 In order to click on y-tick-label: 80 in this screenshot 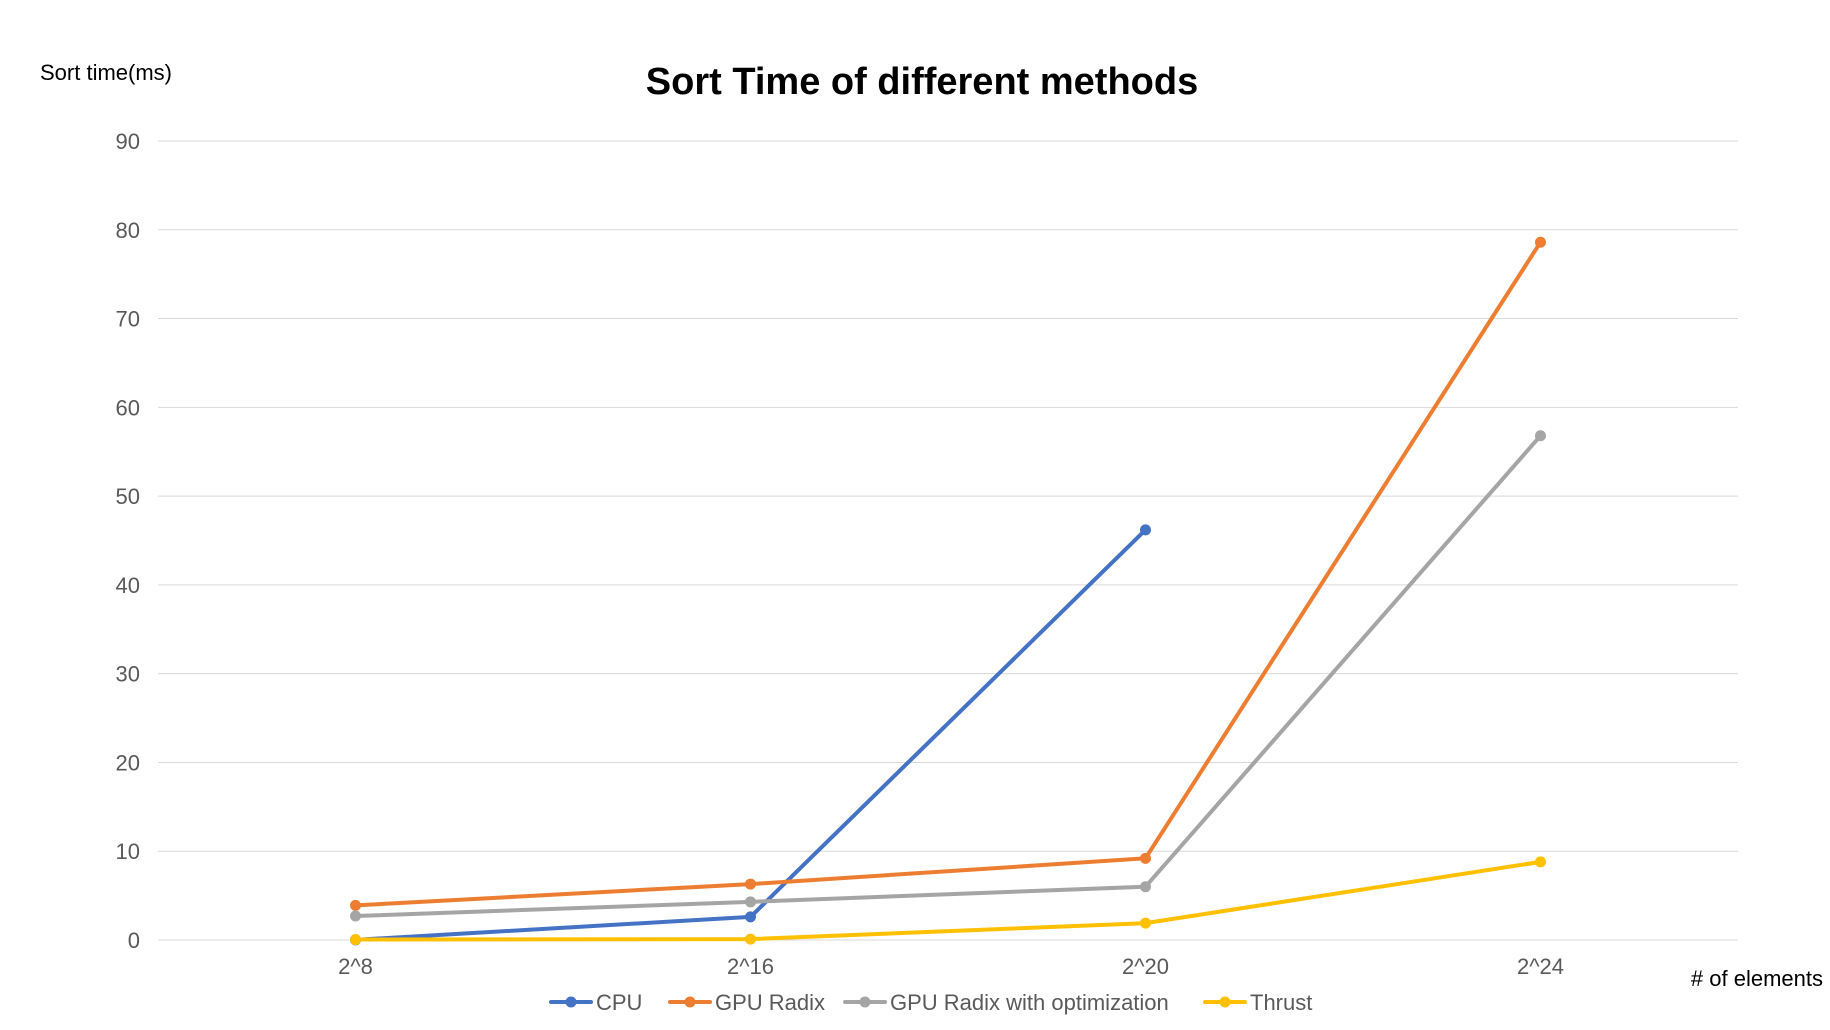, I will do `click(128, 230)`.